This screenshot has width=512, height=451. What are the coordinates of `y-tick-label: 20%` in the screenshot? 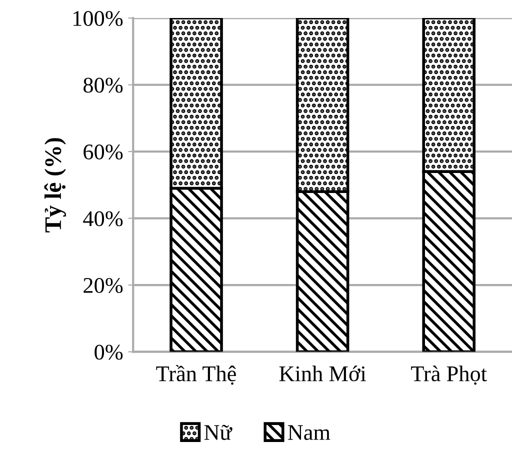 It's located at (103, 286).